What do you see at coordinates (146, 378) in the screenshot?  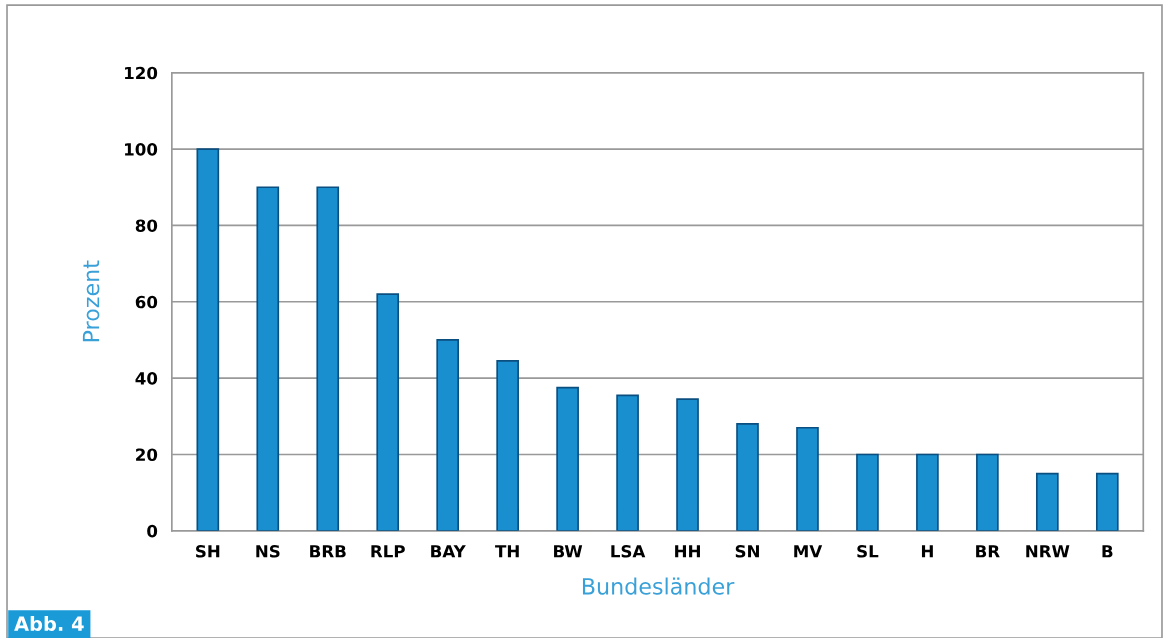 I see `y-tick-label: 40` at bounding box center [146, 378].